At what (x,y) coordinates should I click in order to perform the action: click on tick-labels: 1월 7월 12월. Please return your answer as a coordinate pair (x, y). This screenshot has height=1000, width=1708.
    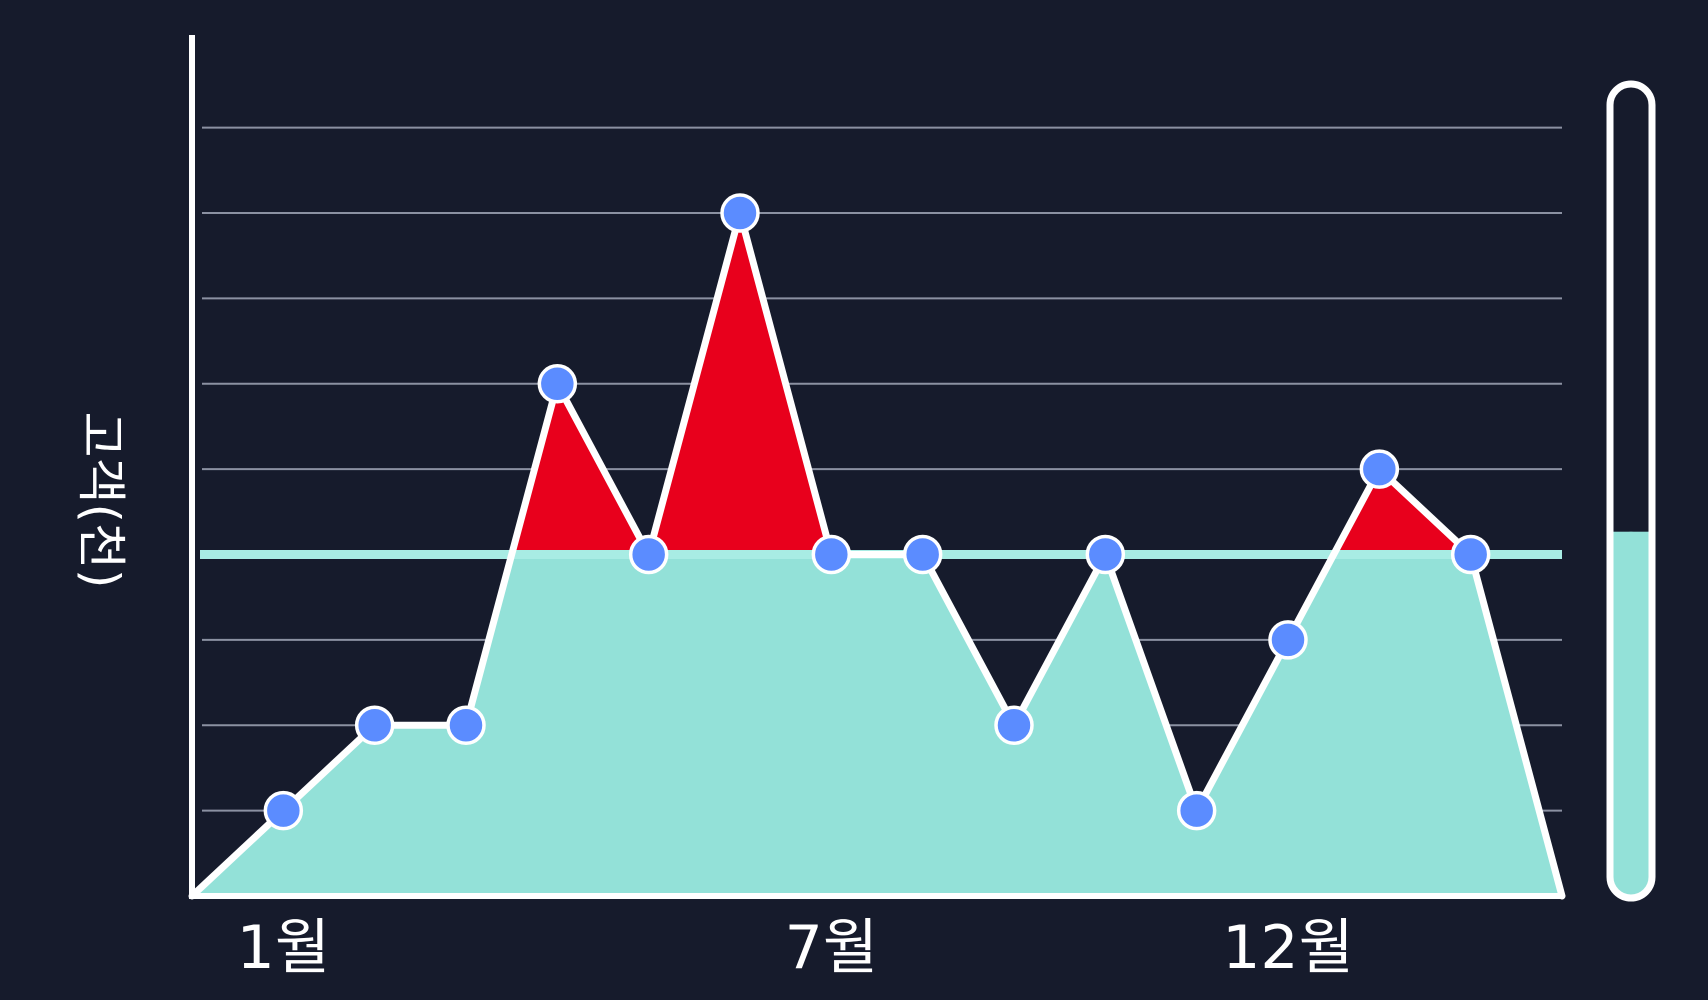
    Looking at the image, I should click on (795, 948).